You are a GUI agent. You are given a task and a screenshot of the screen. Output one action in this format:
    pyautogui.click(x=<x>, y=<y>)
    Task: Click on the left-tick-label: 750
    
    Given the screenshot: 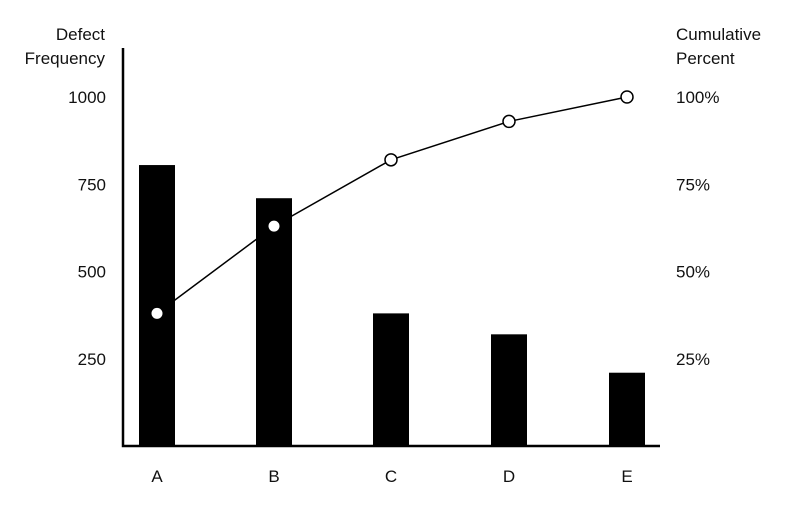 What is the action you would take?
    pyautogui.click(x=92, y=184)
    